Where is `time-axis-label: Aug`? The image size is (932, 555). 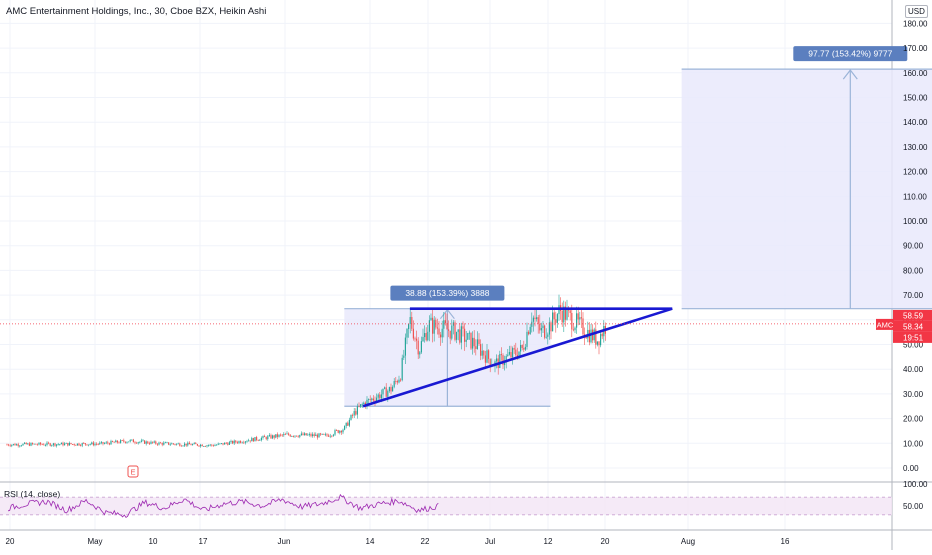 time-axis-label: Aug is located at coordinates (688, 541).